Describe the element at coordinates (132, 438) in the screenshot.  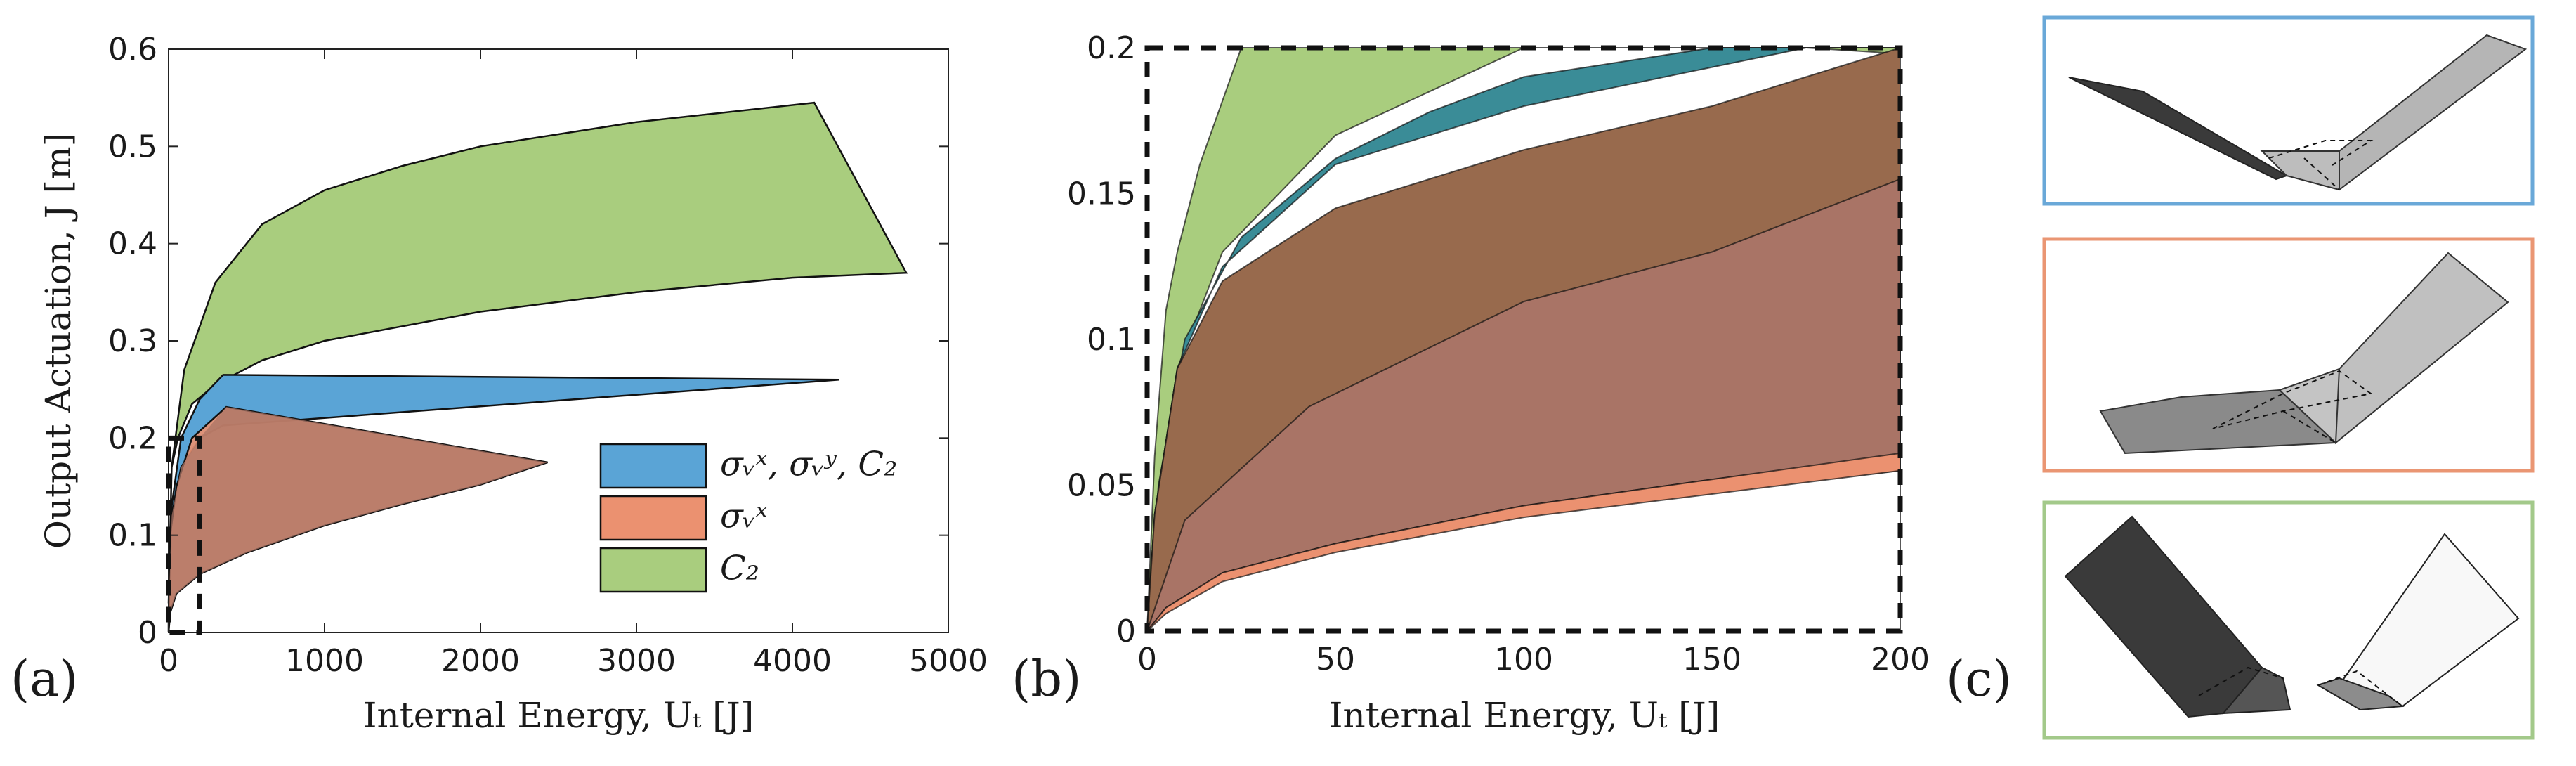
I see `panel-a-y-tick-label: 0.2` at that location.